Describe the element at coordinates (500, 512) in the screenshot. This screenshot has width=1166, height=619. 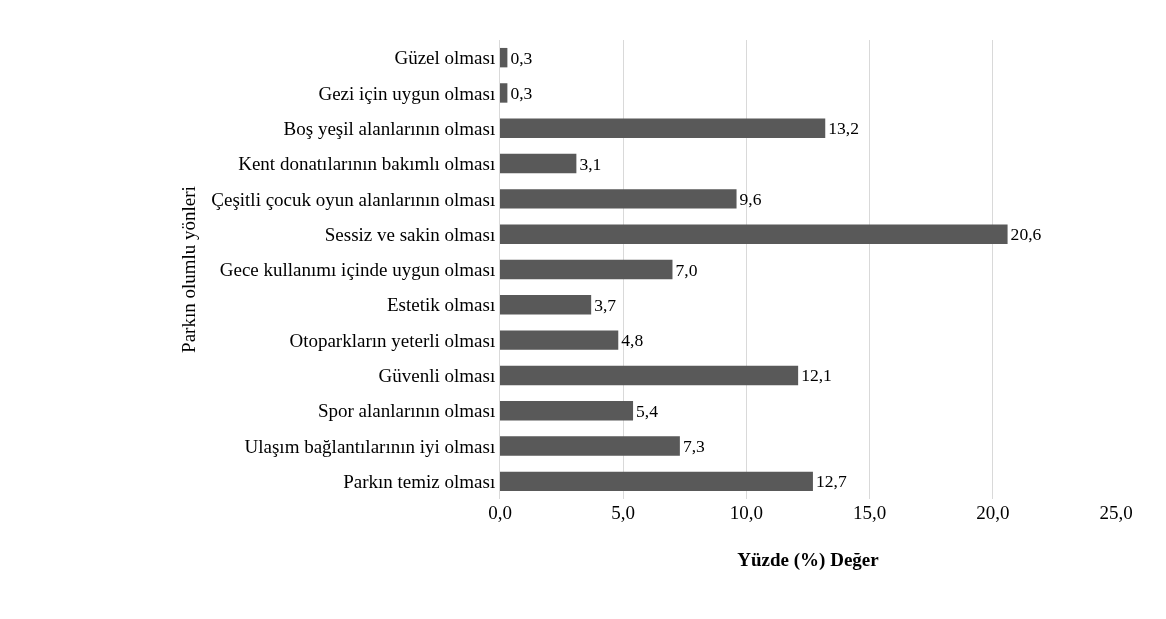
I see `x-tick-label: 0,0` at that location.